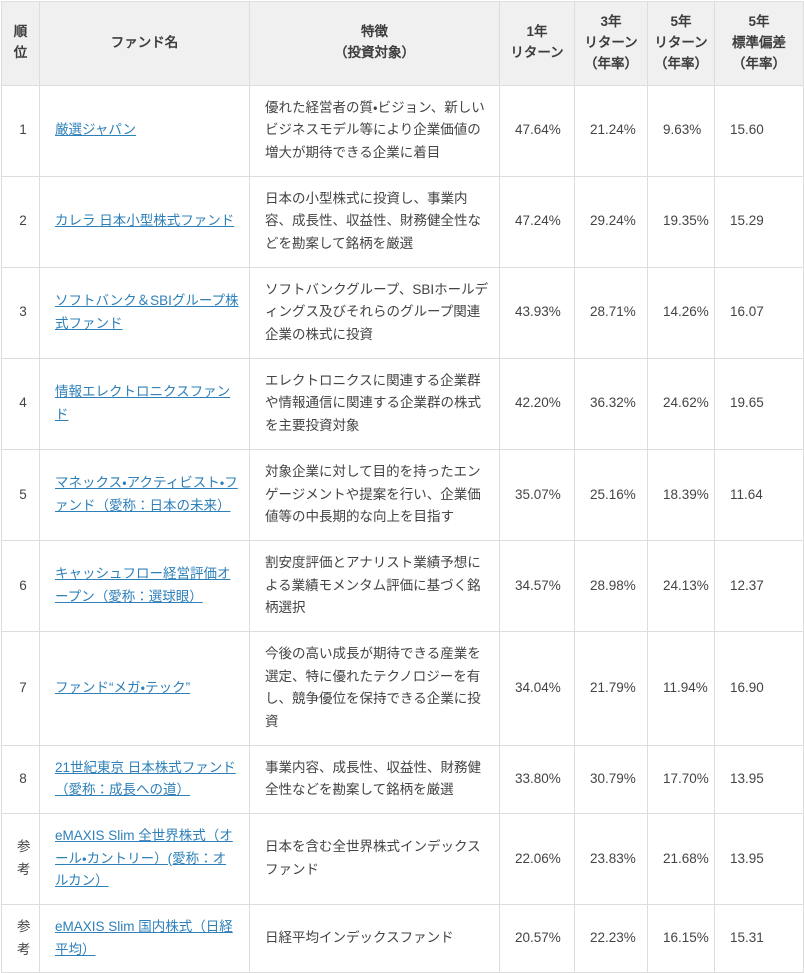  Describe the element at coordinates (611, 43) in the screenshot. I see `col-header-return-3y: 3年 リターン （年率）` at that location.